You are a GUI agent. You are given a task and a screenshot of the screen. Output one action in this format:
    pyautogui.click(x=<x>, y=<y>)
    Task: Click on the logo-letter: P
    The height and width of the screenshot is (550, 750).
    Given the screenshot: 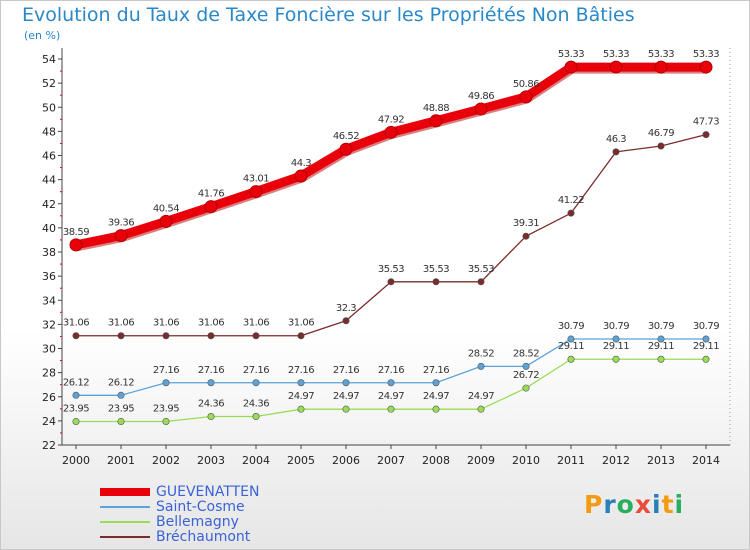 What is the action you would take?
    pyautogui.click(x=594, y=504)
    